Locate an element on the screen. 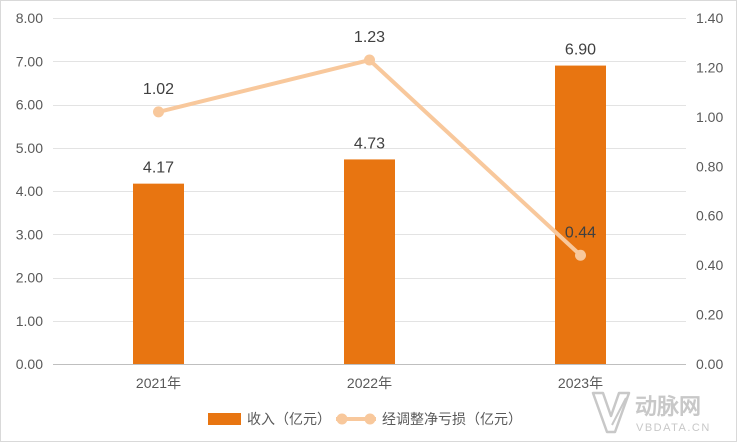  x-tick-label: 2023年 is located at coordinates (580, 383).